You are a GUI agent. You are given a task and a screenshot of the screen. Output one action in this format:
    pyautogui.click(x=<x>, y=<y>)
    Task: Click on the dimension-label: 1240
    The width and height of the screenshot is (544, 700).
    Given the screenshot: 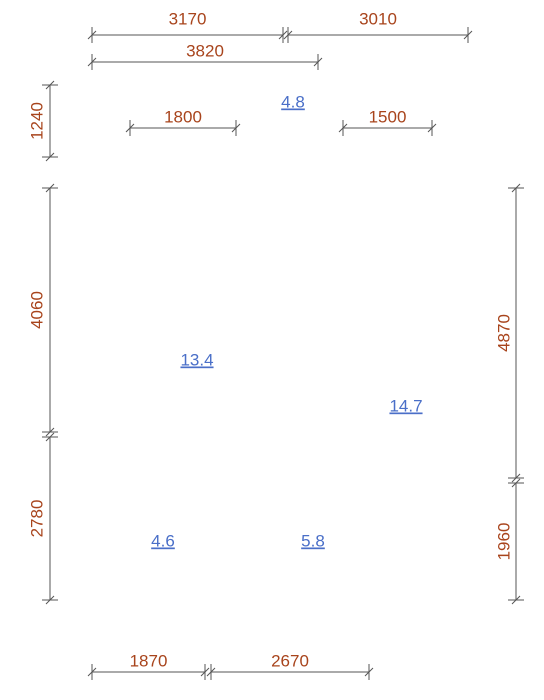 What is the action you would take?
    pyautogui.click(x=36, y=121)
    